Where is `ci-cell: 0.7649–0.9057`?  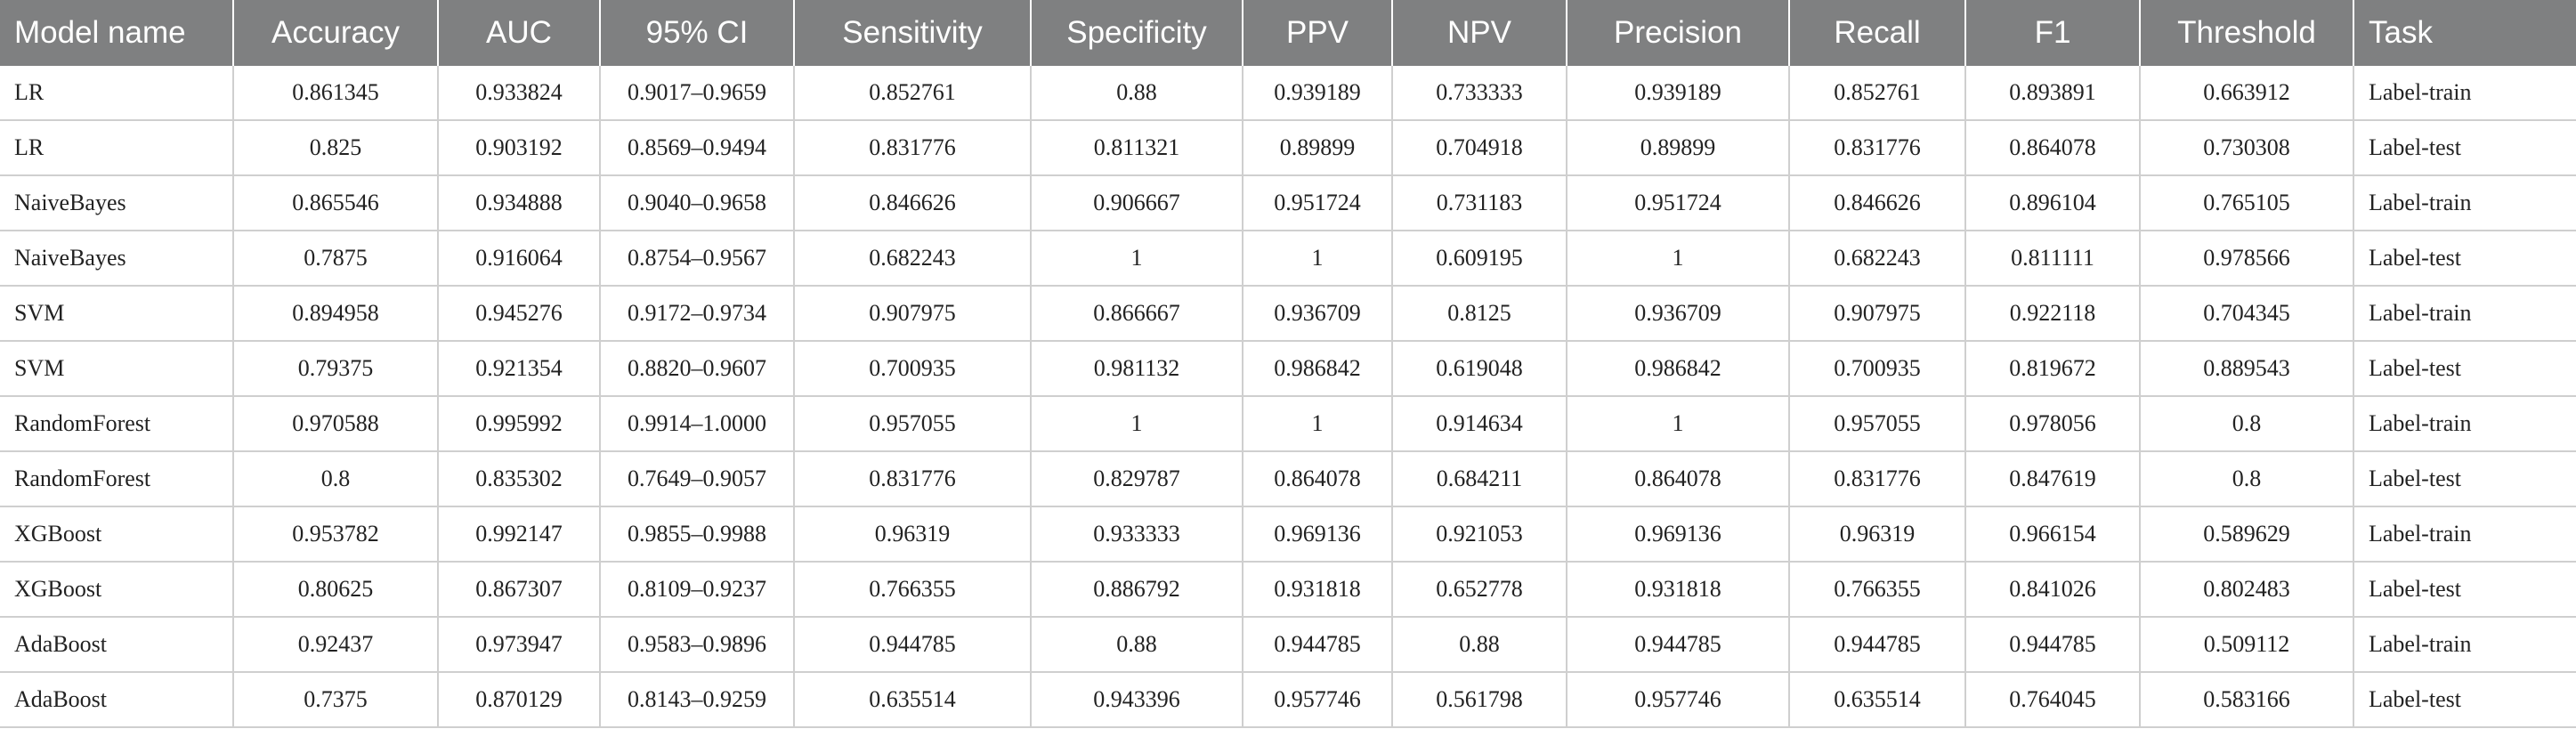 ci-cell: 0.7649–0.9057 is located at coordinates (697, 479).